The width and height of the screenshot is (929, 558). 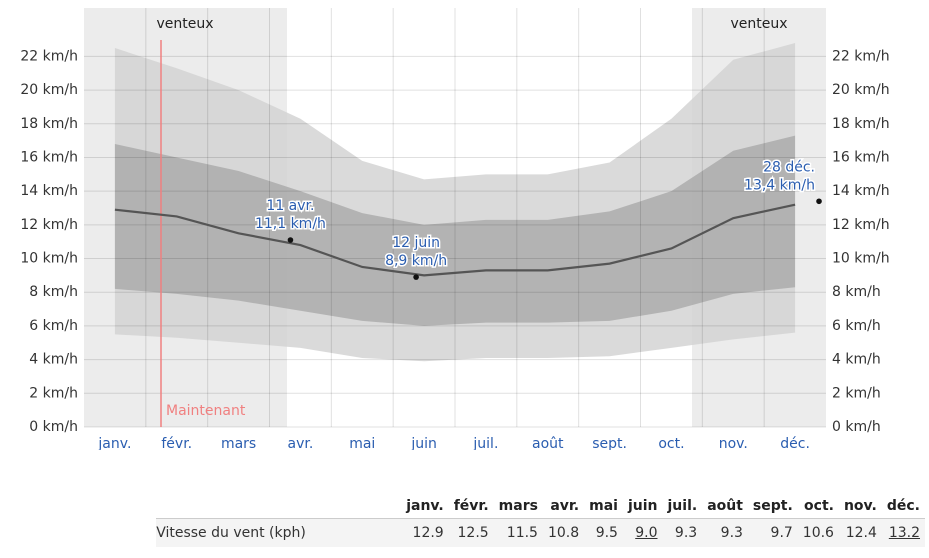 I want to click on x-tick-label: janv., so click(x=114, y=443).